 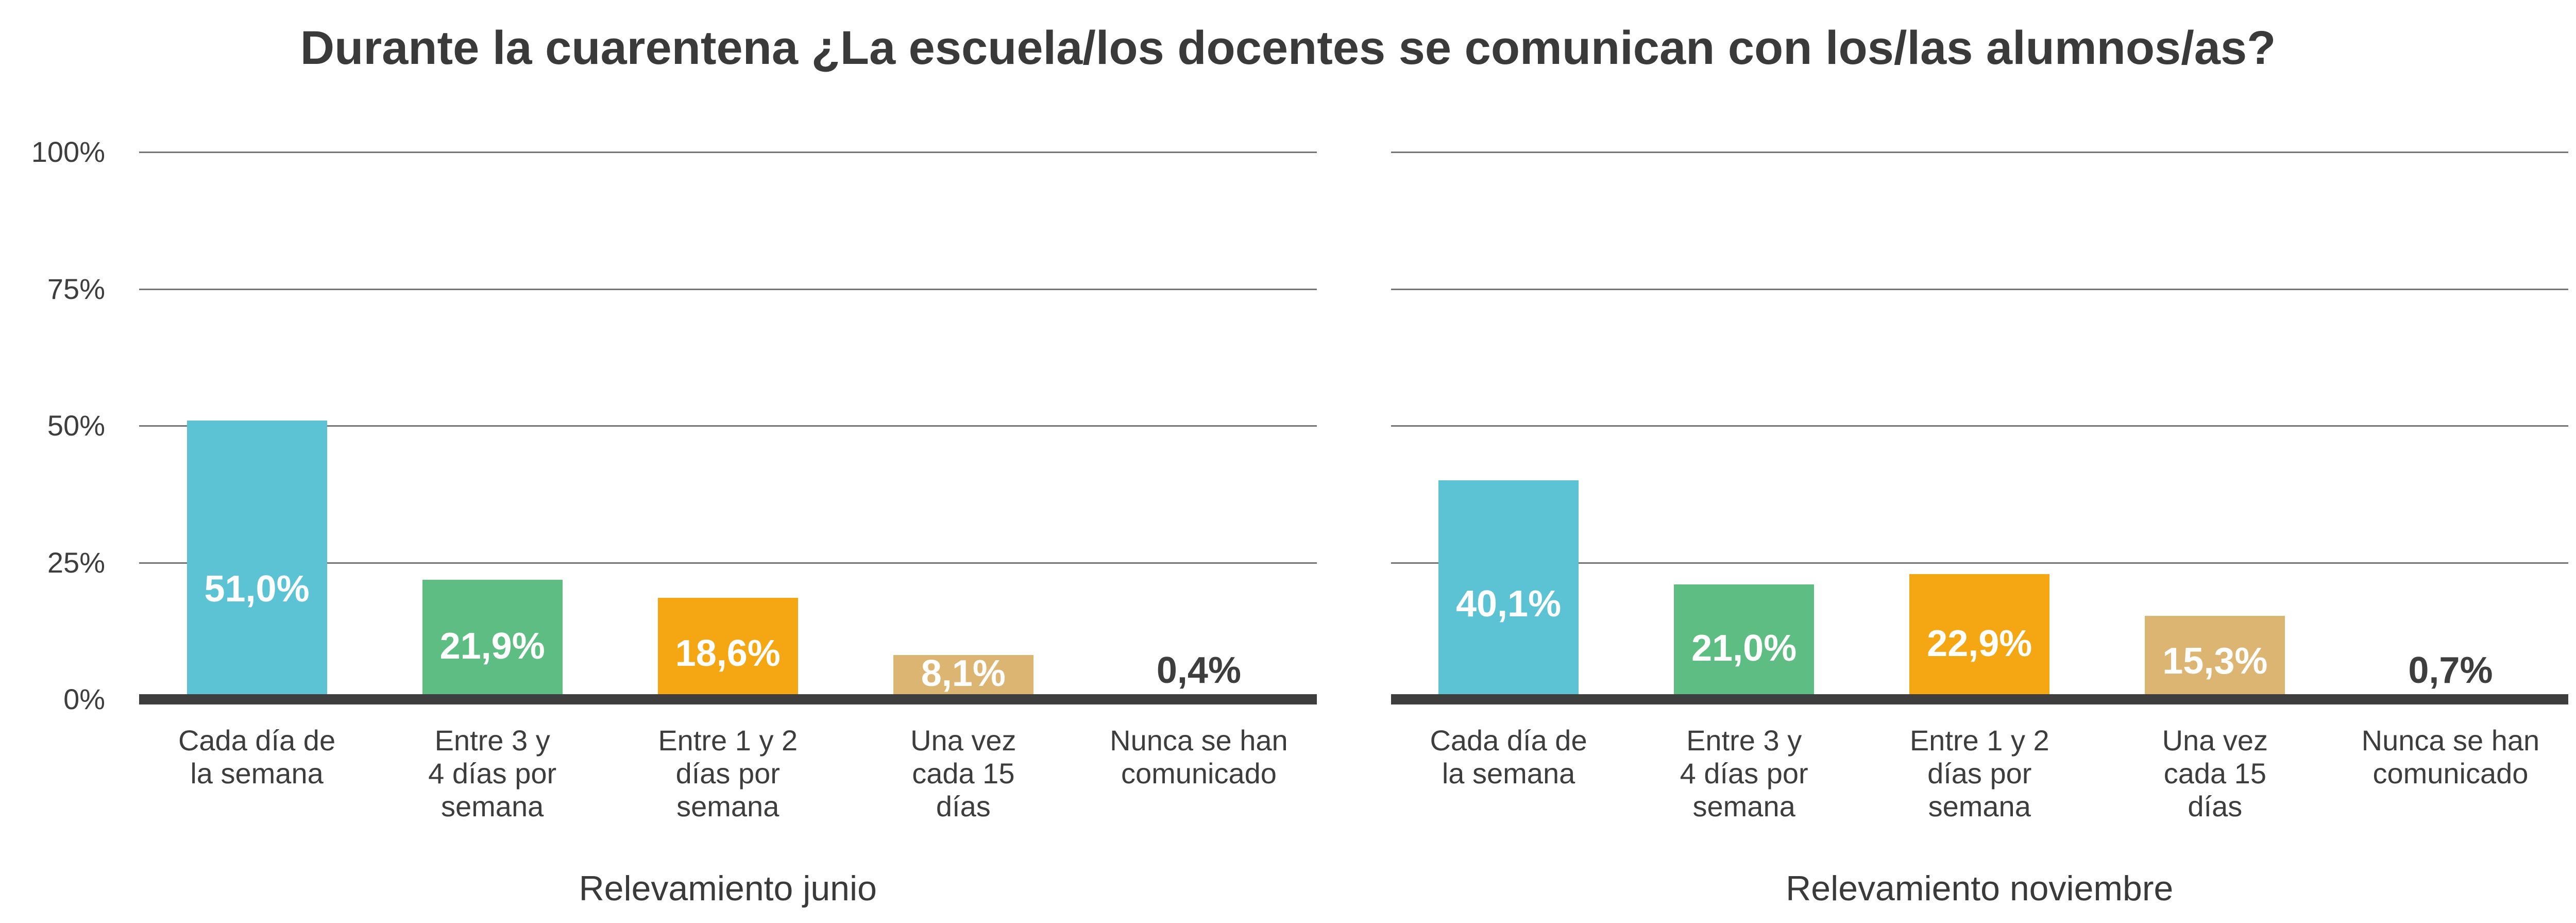 What do you see at coordinates (2215, 661) in the screenshot?
I see `value-label: 15,3%` at bounding box center [2215, 661].